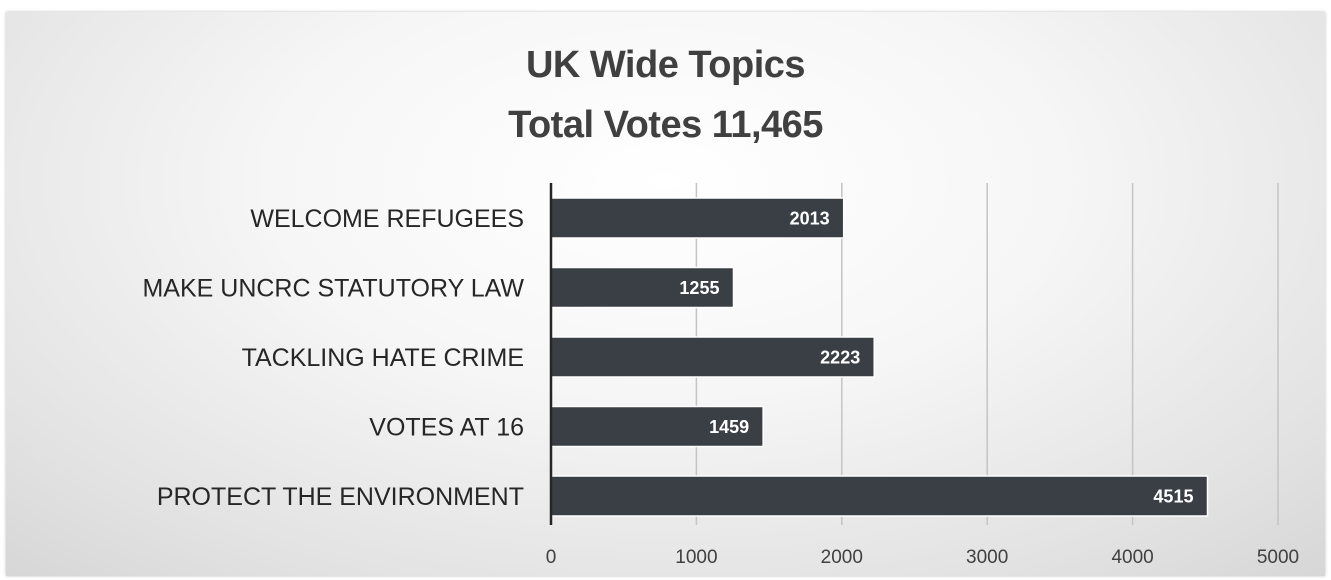 The height and width of the screenshot is (580, 1331). I want to click on data-label-1: 1255, so click(699, 288).